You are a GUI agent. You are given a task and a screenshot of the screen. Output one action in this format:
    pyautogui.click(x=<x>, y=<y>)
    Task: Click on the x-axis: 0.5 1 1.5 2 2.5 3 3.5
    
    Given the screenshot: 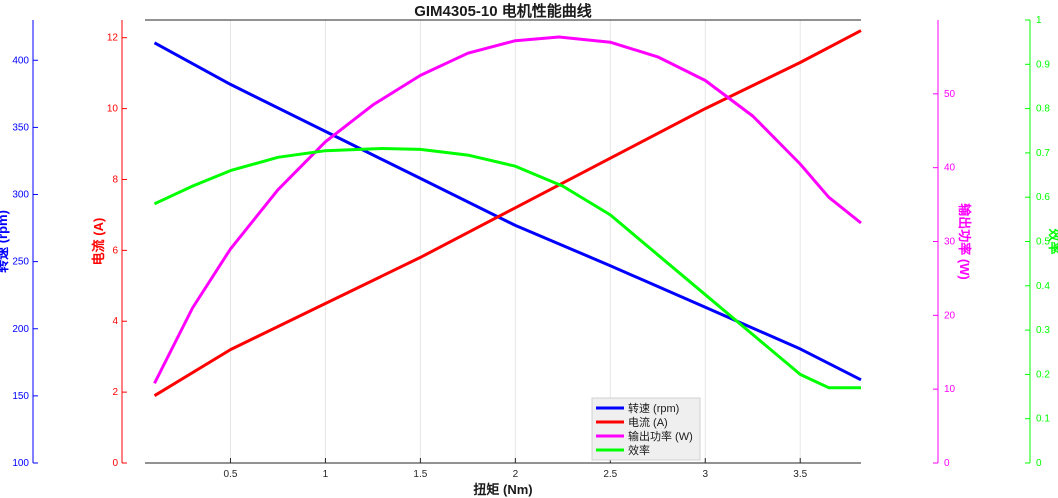 What is the action you would take?
    pyautogui.click(x=516, y=469)
    